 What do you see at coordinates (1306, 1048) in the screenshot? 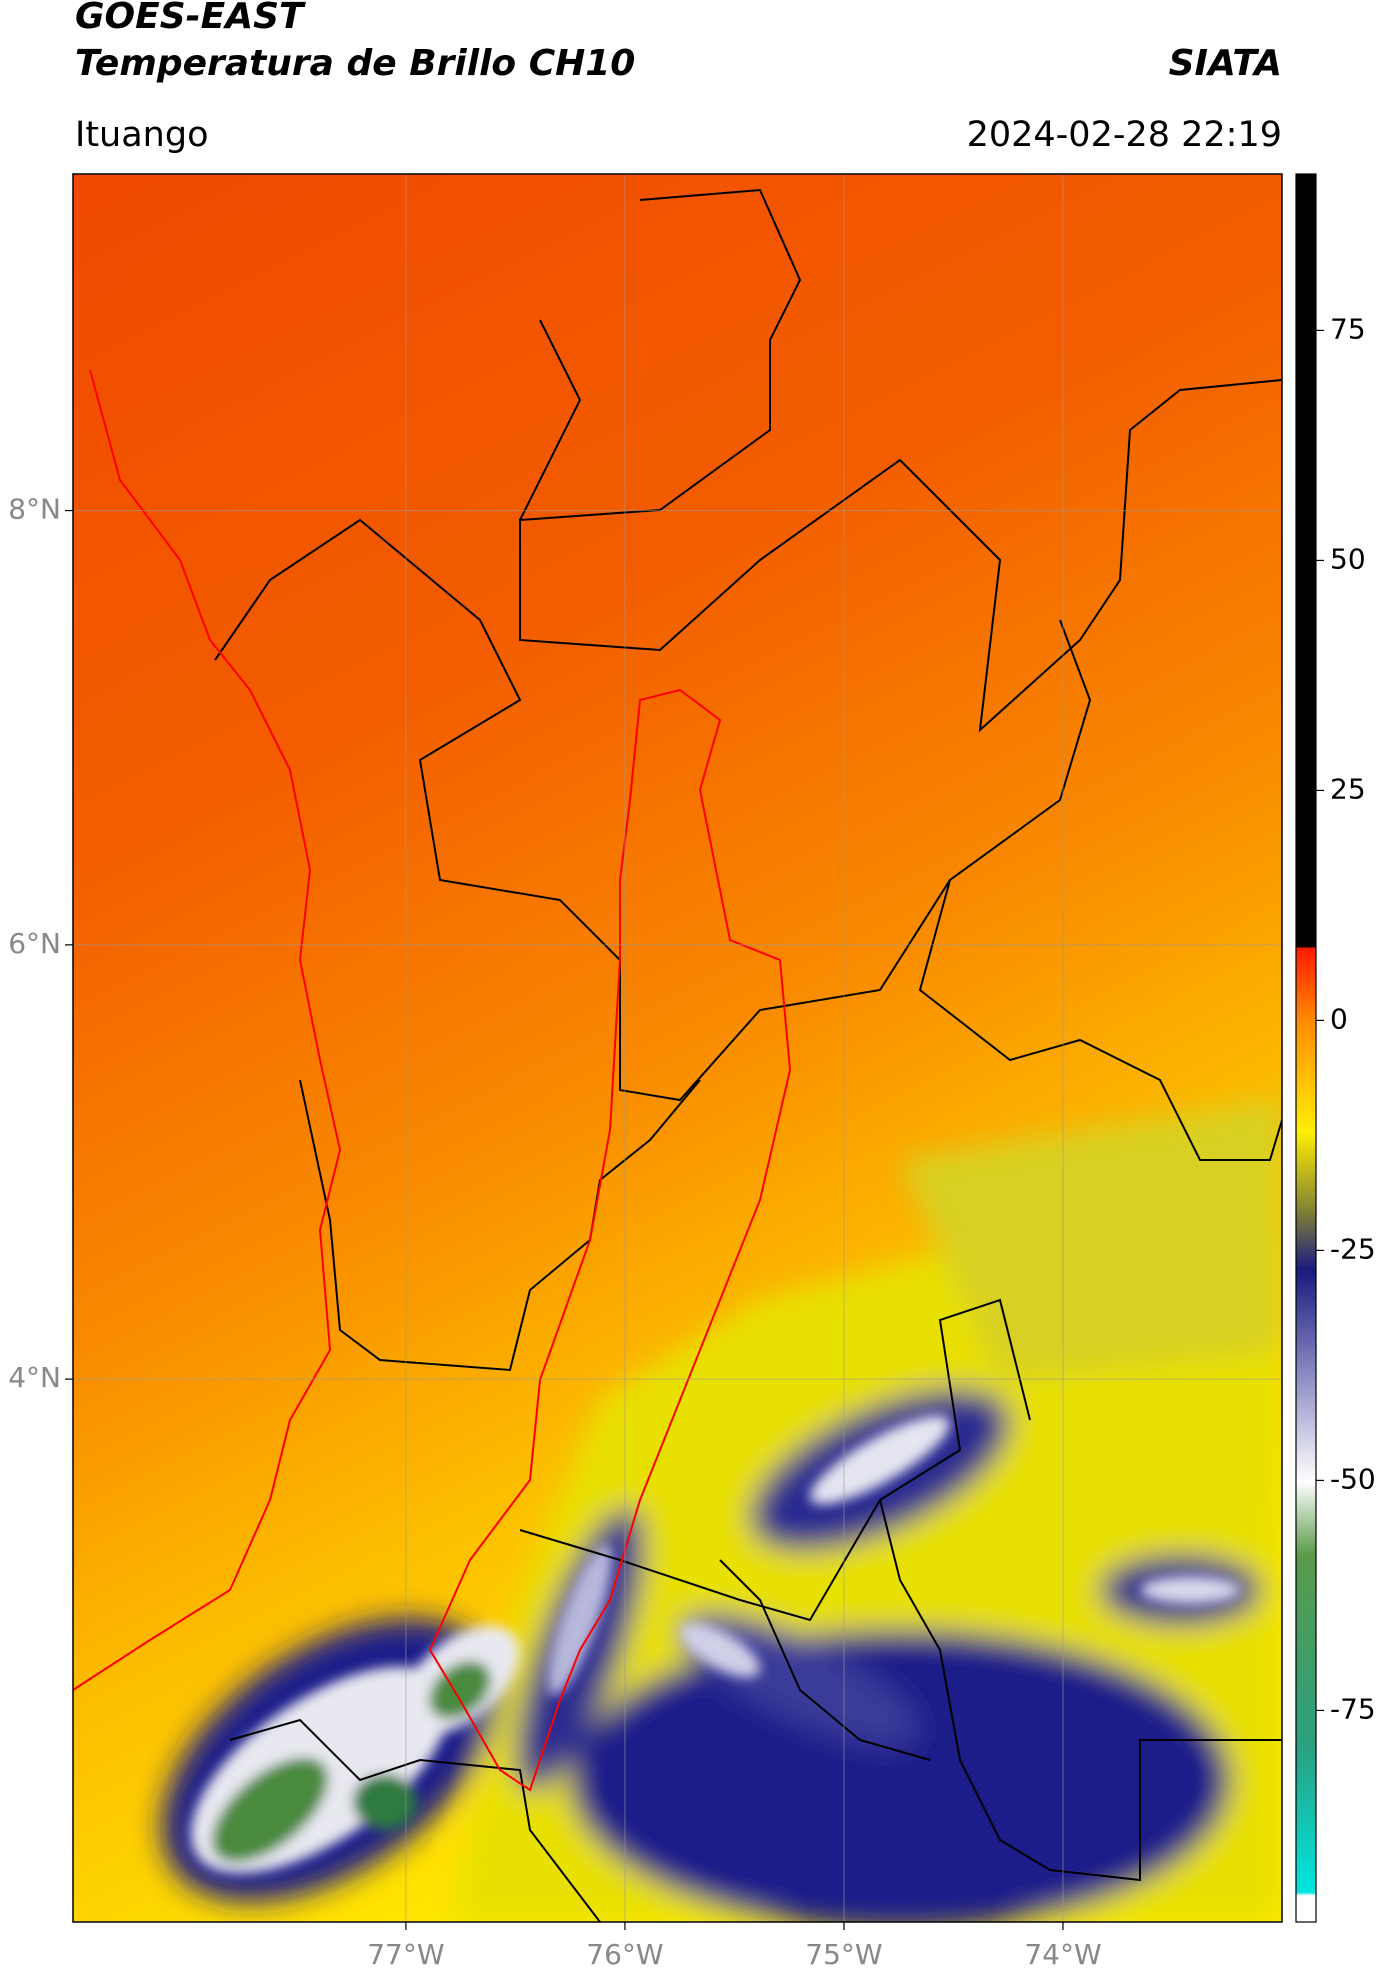
I see `colorbar` at bounding box center [1306, 1048].